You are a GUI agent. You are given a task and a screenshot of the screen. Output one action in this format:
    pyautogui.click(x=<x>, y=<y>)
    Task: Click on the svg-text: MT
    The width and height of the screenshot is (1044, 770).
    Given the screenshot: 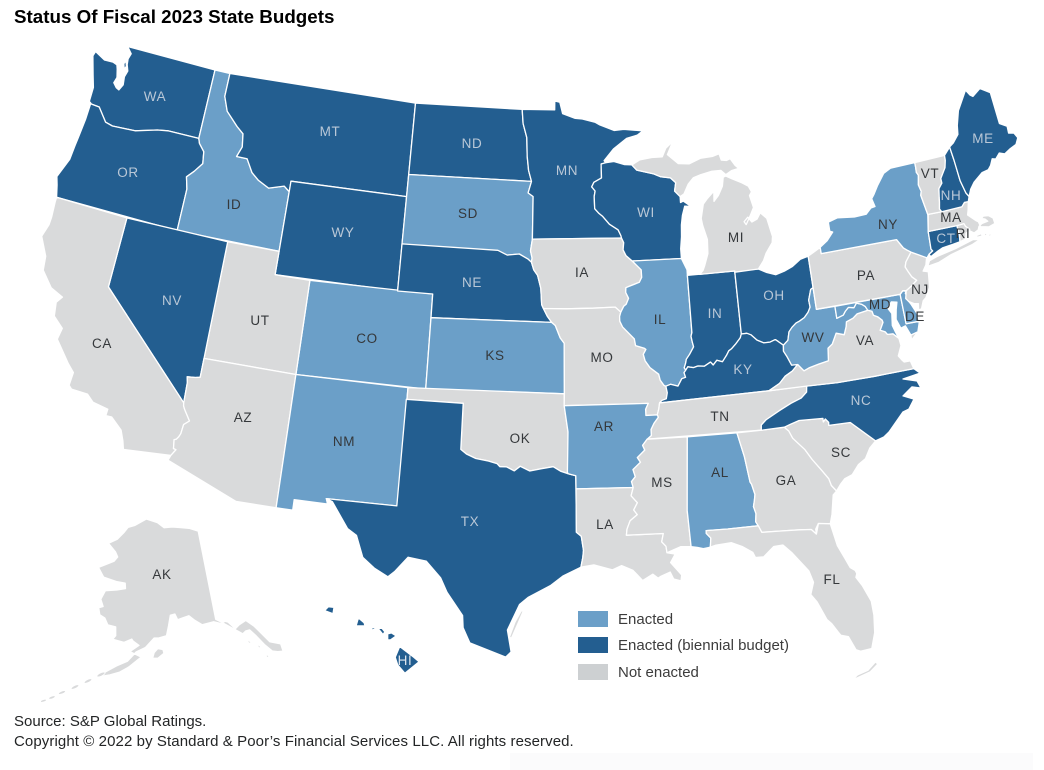 What is the action you would take?
    pyautogui.click(x=330, y=131)
    